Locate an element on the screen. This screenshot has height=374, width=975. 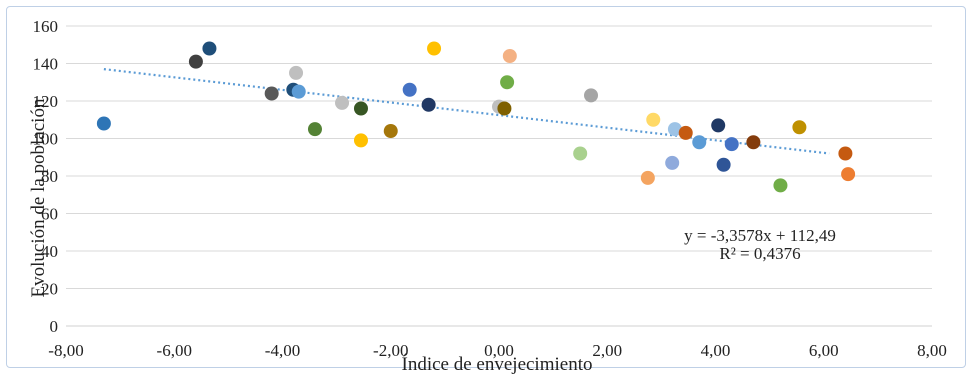
x-tick-label: -4,00 is located at coordinates (282, 350).